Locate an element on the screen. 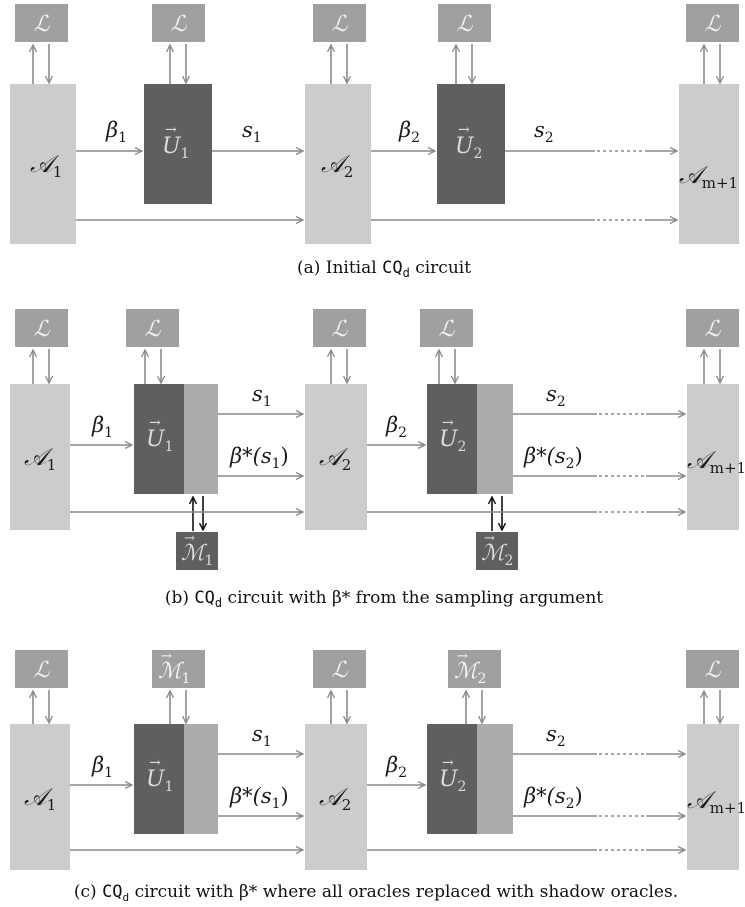 The height and width of the screenshot is (907, 745). adversary-label: 𝒜2 is located at coordinates (337, 165).